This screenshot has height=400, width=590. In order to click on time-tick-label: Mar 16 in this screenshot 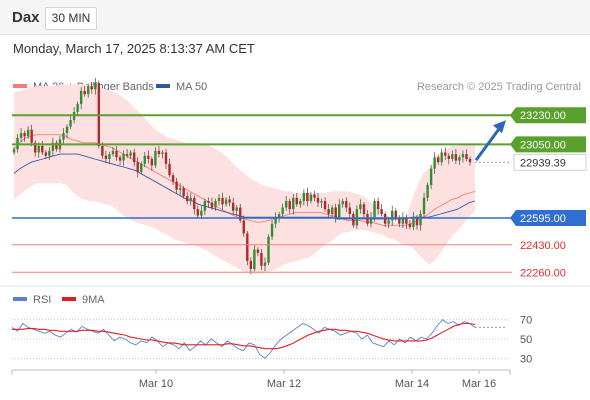, I will do `click(479, 384)`.